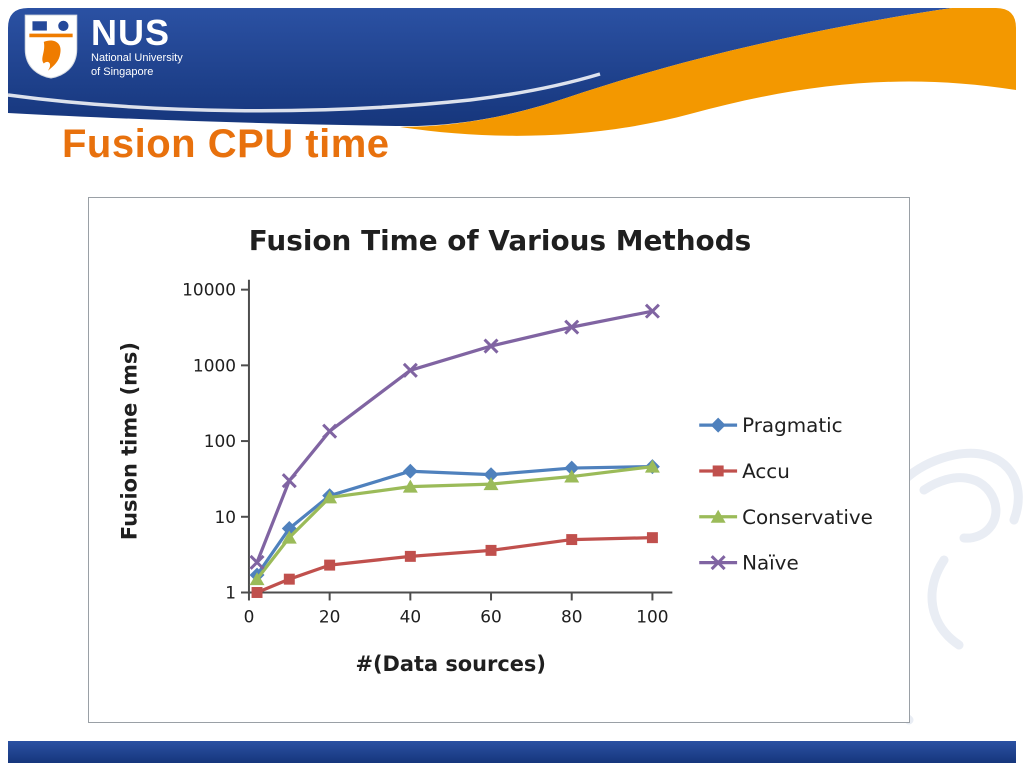  What do you see at coordinates (225, 517) in the screenshot?
I see `y-tick-label: 10` at bounding box center [225, 517].